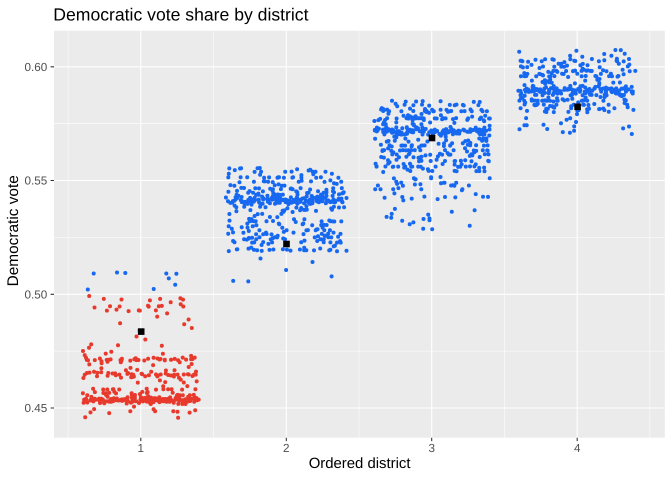 This screenshot has height=480, width=672. Describe the element at coordinates (180, 15) in the screenshot. I see `svg-text:Democratic vote share by distr: Democratic vote share by district` at that location.